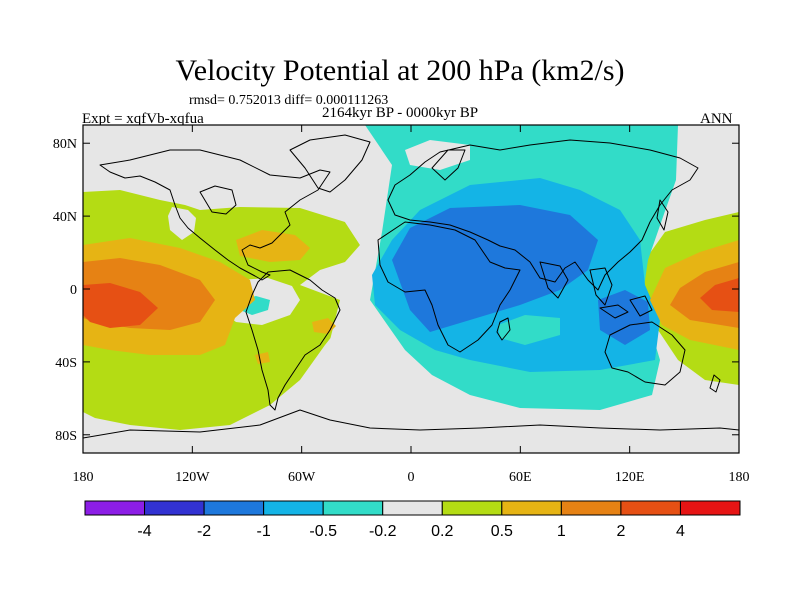  I want to click on colorbar-label: 0.2, so click(442, 531).